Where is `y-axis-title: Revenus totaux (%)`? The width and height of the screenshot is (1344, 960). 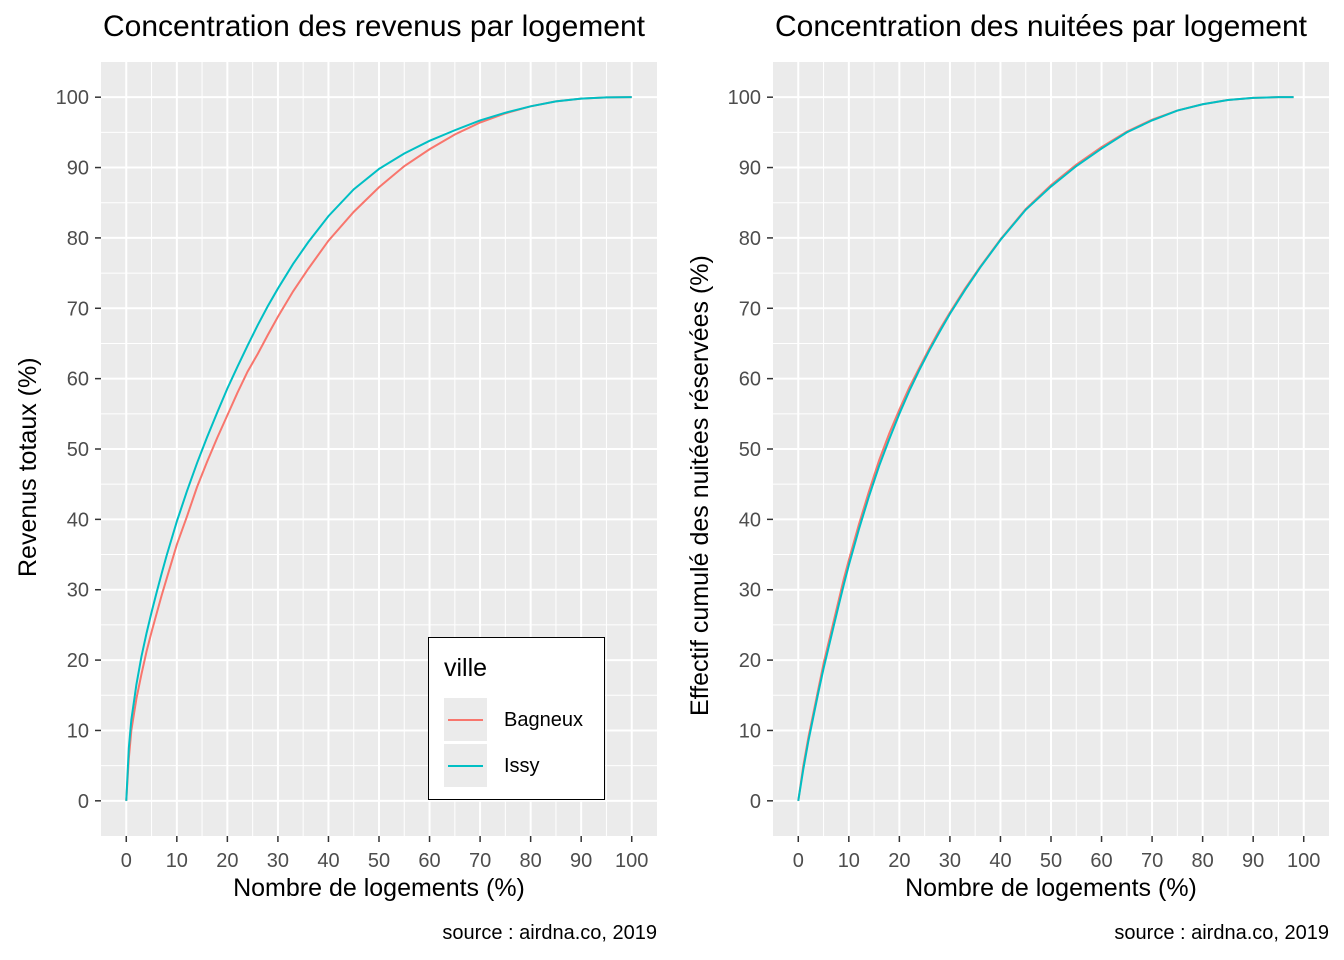 y-axis-title: Revenus totaux (%) is located at coordinates (28, 467).